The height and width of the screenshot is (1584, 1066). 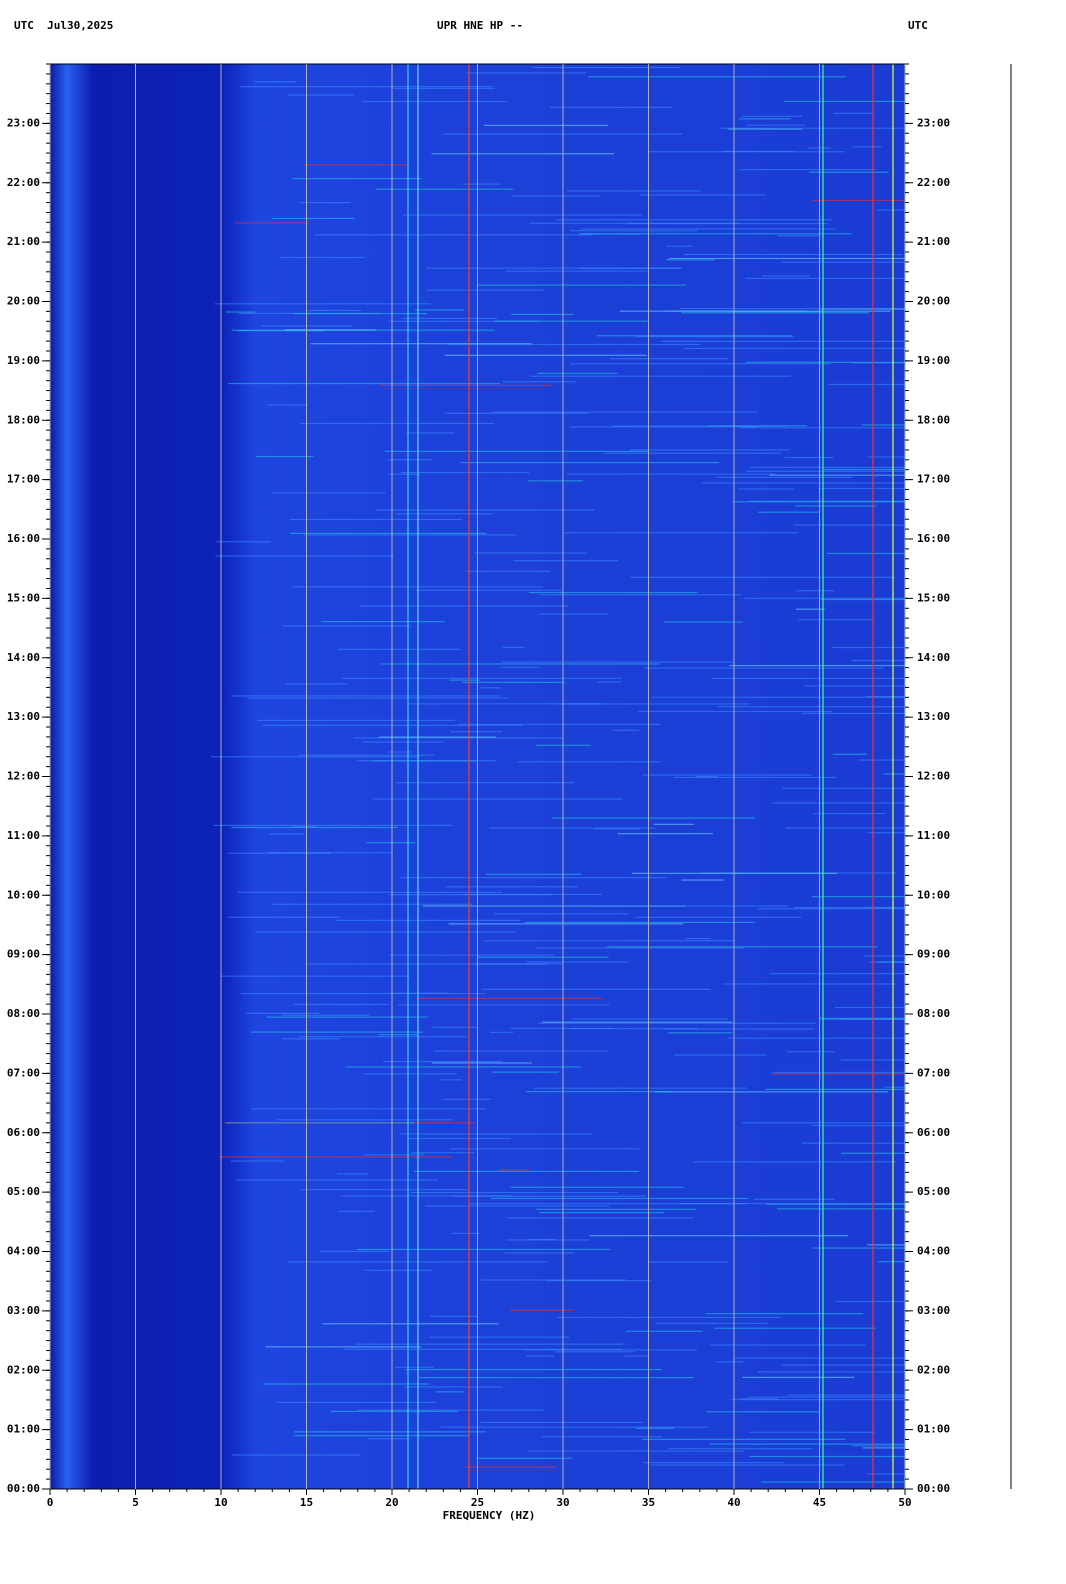 What do you see at coordinates (933, 1488) in the screenshot?
I see `y-tick-label: 00:00` at bounding box center [933, 1488].